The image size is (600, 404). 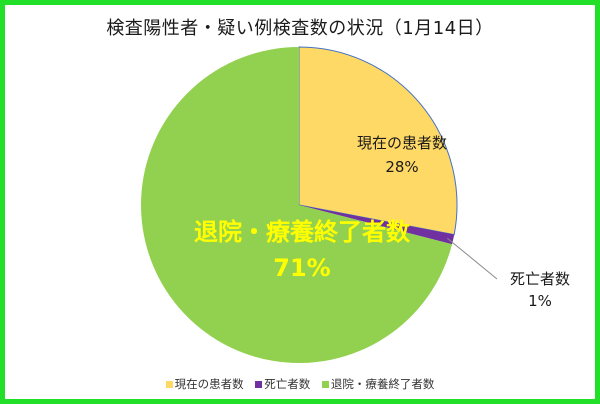 I want to click on slice-label-deaths-name: 死亡者数, so click(x=540, y=279).